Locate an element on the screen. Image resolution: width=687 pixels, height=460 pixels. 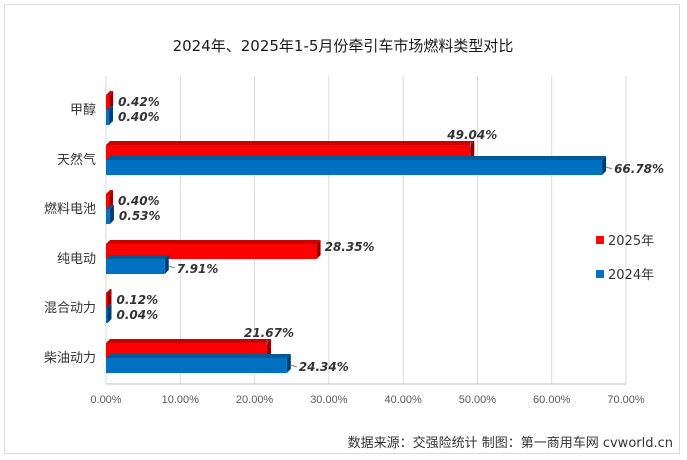
category-label: 燃料电池 is located at coordinates (70, 209).